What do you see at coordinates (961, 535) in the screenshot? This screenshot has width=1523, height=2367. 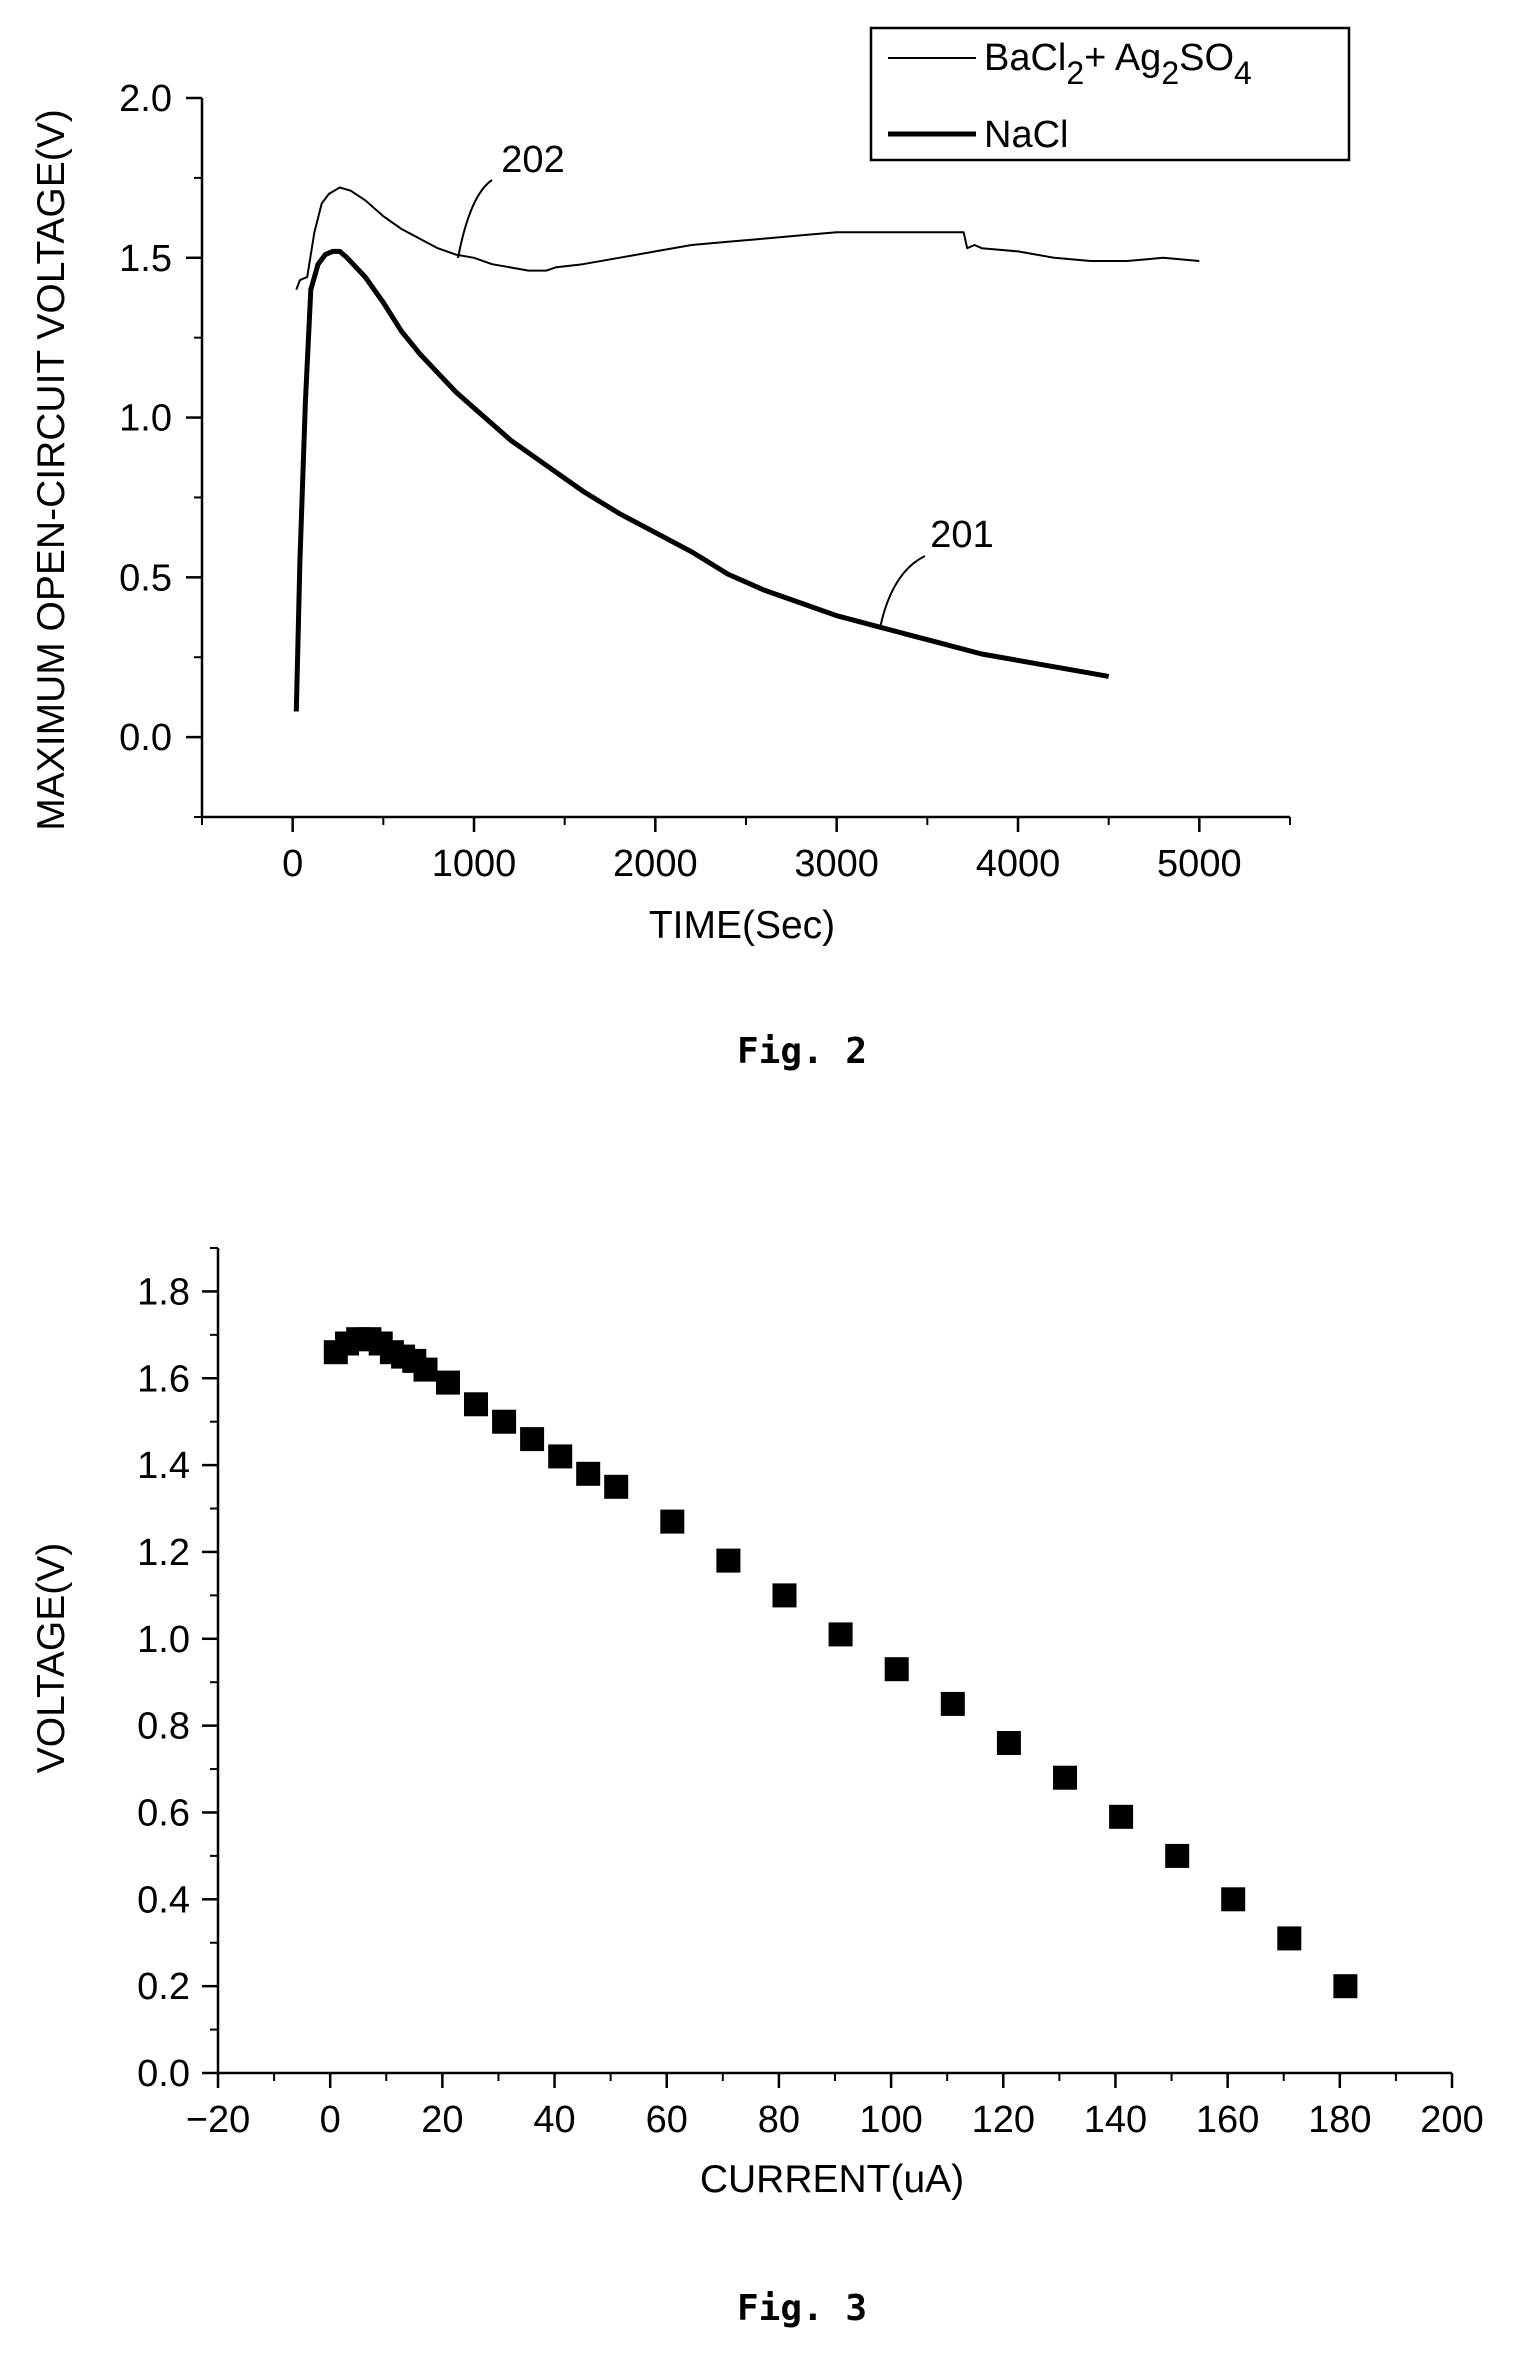 I see `fig2-callout-201: 201` at bounding box center [961, 535].